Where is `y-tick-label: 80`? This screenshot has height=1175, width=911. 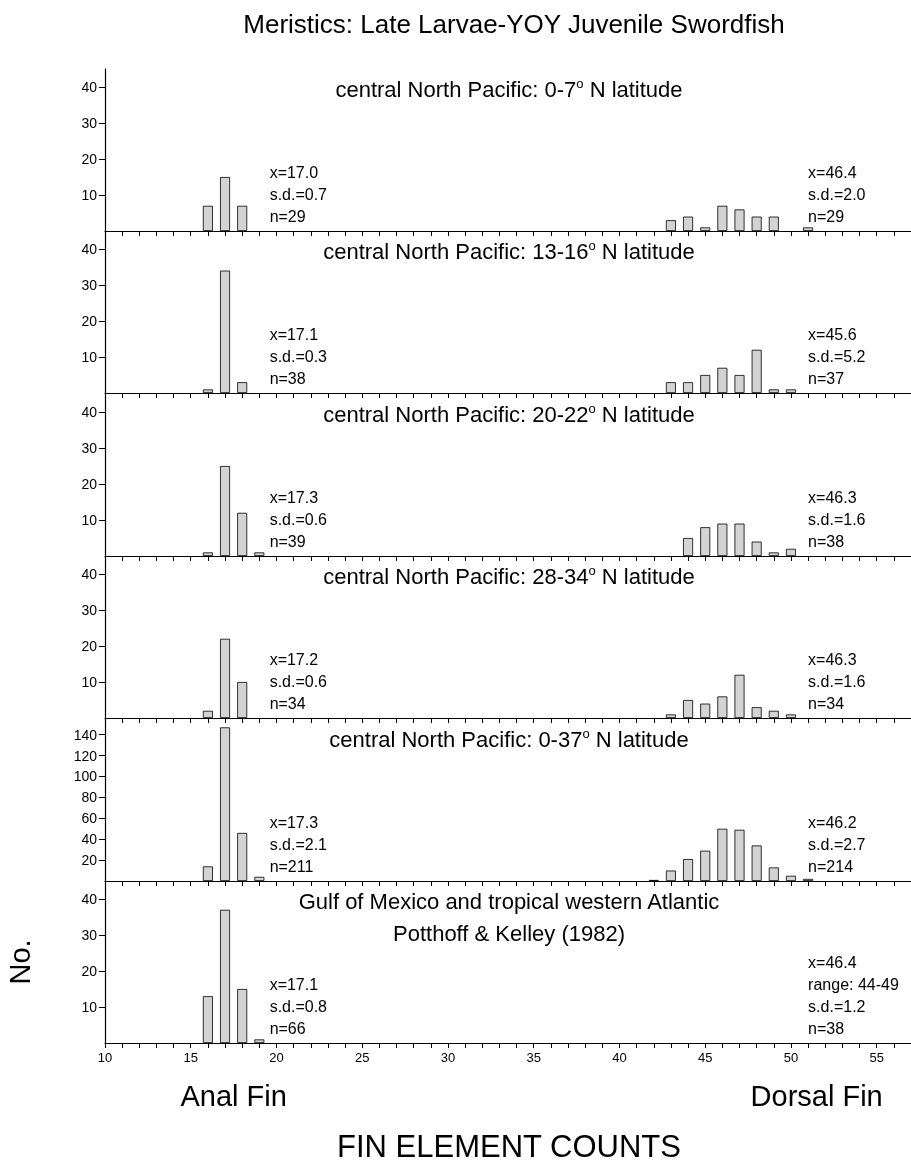 y-tick-label: 80 is located at coordinates (89, 796).